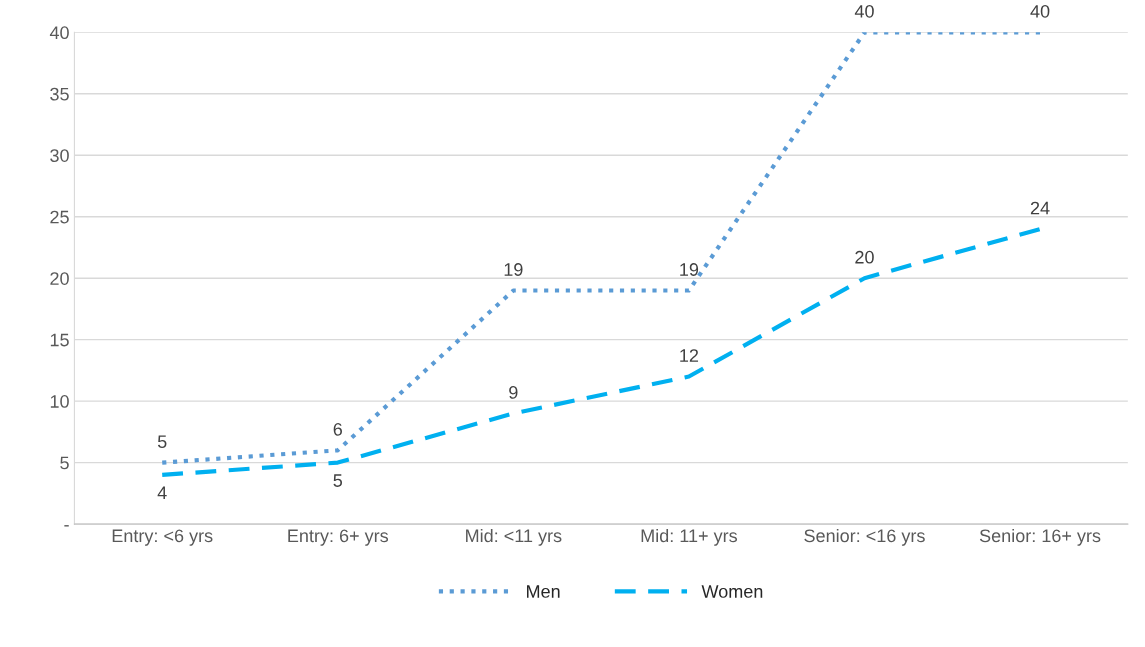 The image size is (1145, 647). What do you see at coordinates (864, 537) in the screenshot?
I see `x-tick-label: Senior: <16 yrs` at bounding box center [864, 537].